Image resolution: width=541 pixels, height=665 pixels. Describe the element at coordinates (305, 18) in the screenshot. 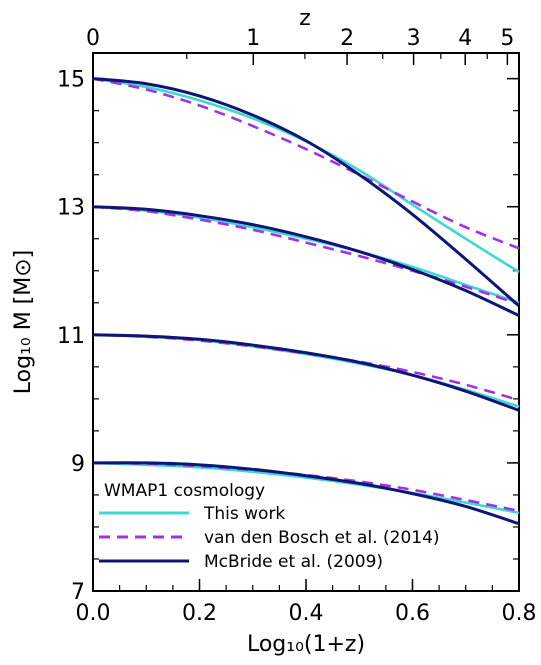

I see `top-axis-title: z` at that location.